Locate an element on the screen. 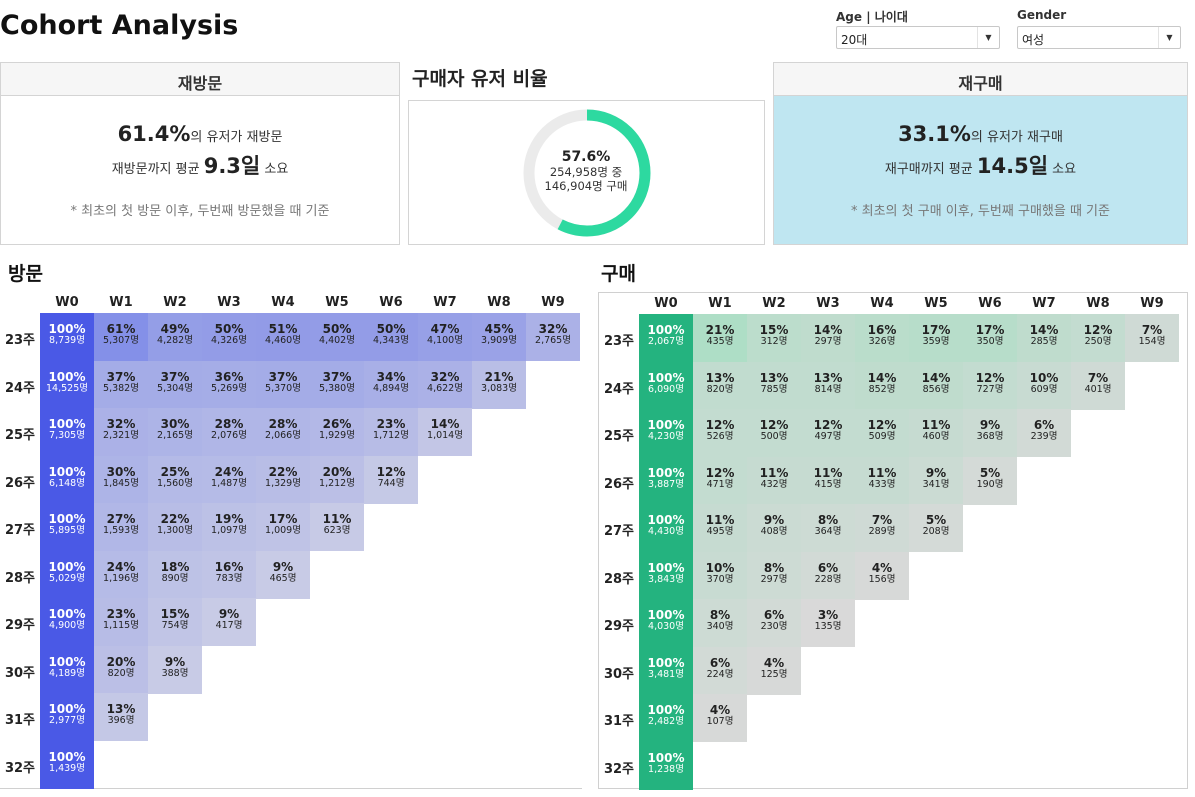  cohort-cell-count: 4,230명 is located at coordinates (666, 436).